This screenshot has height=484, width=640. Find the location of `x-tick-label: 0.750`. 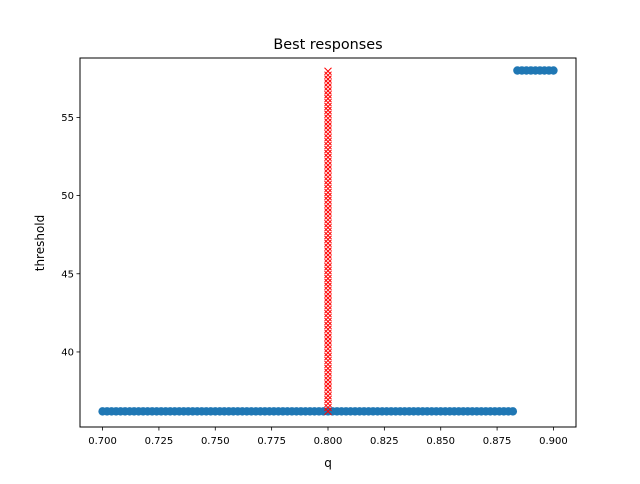

x-tick-label: 0.750 is located at coordinates (215, 441).